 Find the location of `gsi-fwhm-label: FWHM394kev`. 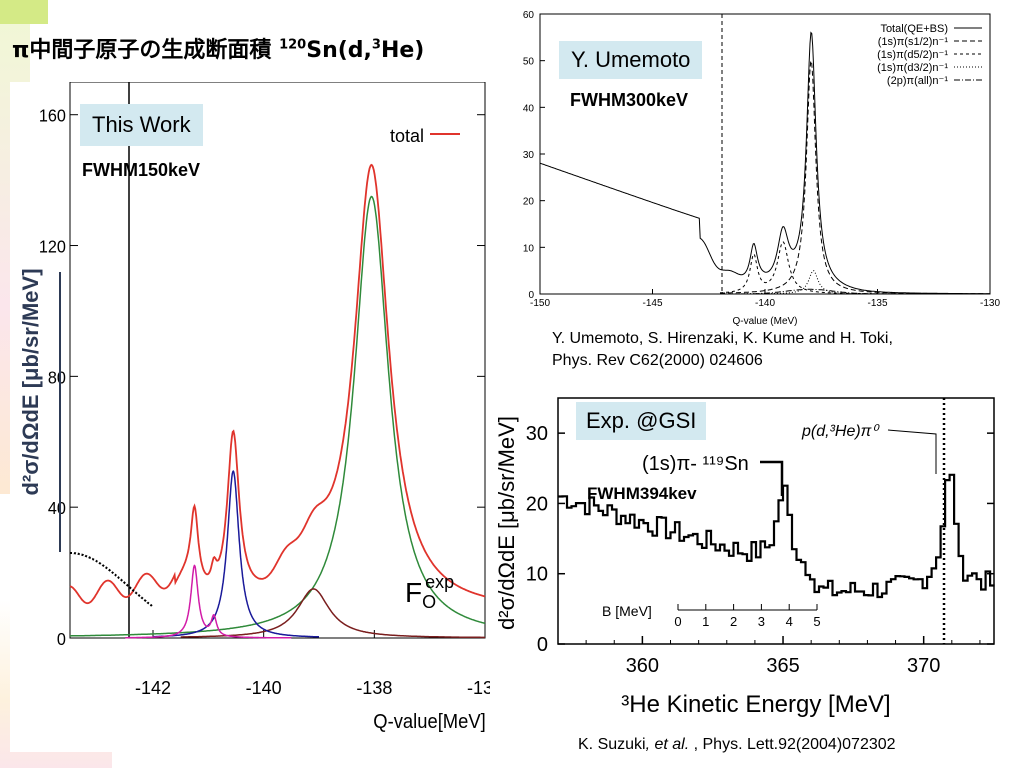

gsi-fwhm-label: FWHM394kev is located at coordinates (642, 493).